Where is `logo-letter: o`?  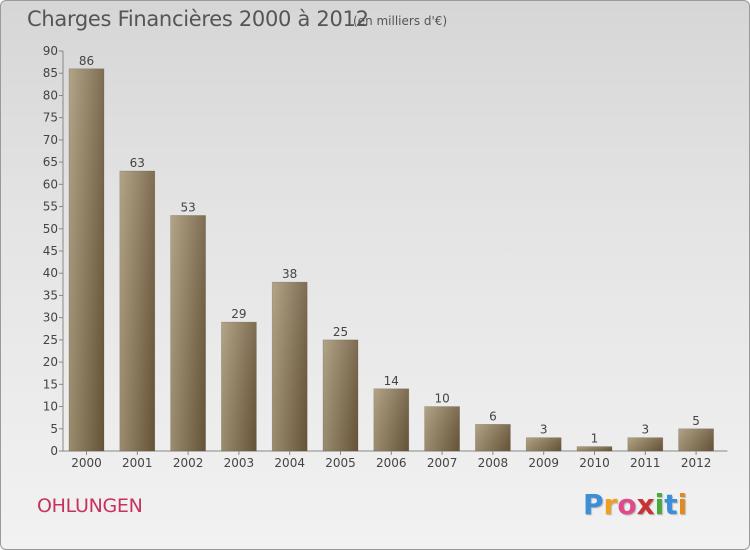
logo-letter: o is located at coordinates (627, 504).